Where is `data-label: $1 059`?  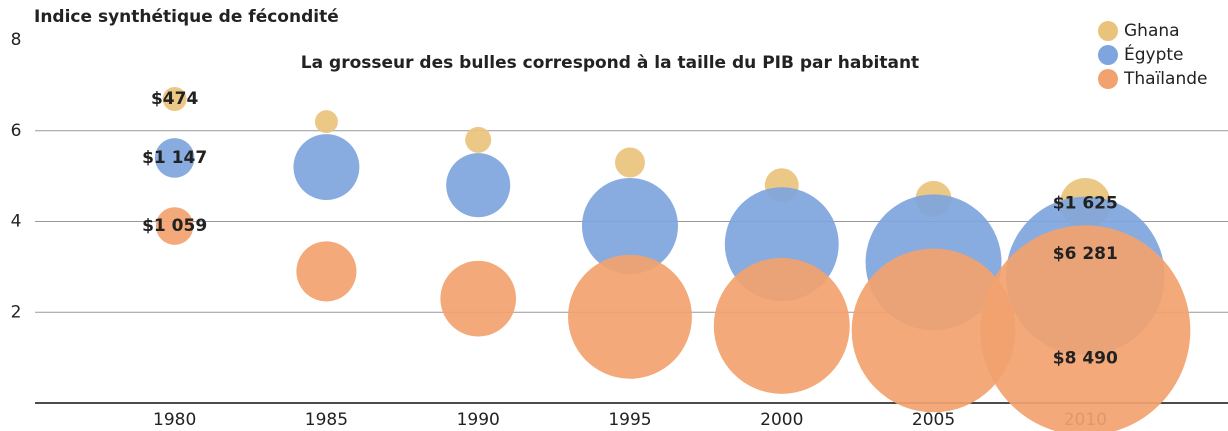
data-label: $1 059 is located at coordinates (174, 226).